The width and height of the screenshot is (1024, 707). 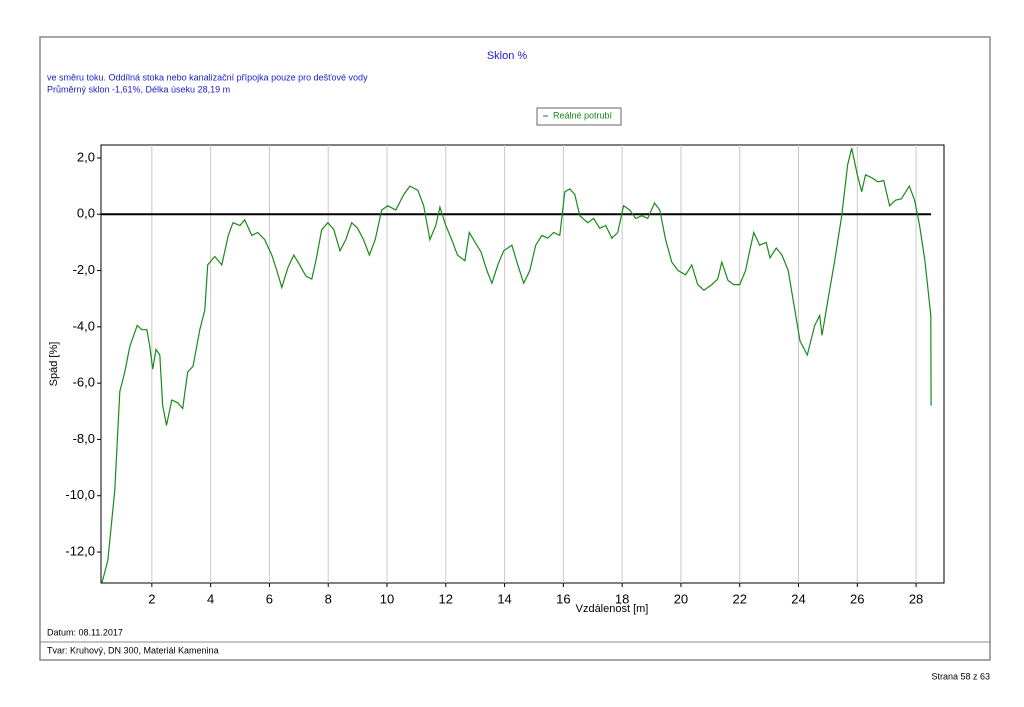 I want to click on y-tick-label: 0,0, so click(x=86, y=213).